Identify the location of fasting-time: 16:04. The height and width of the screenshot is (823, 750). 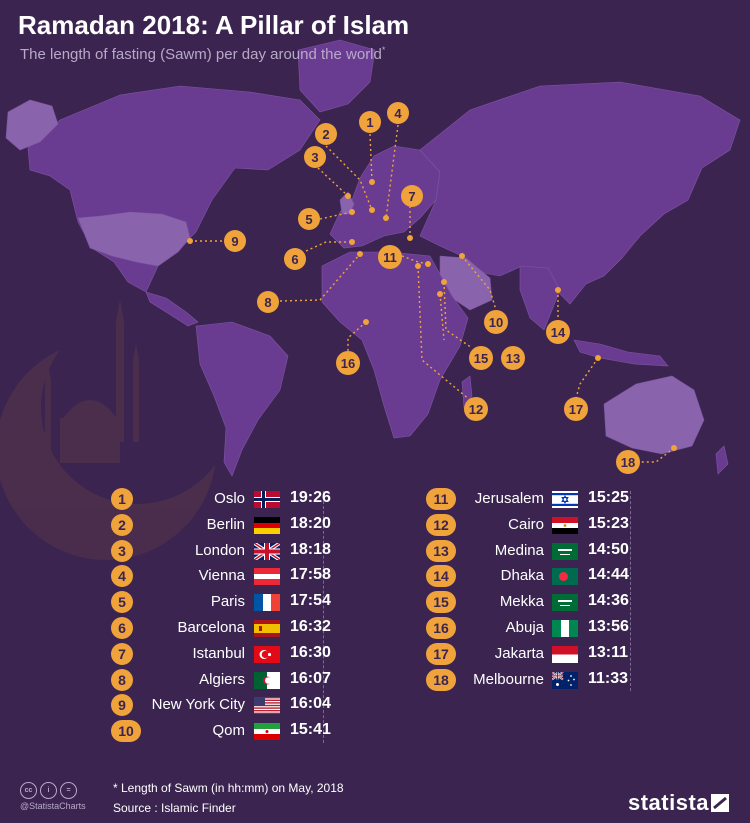
(310, 704).